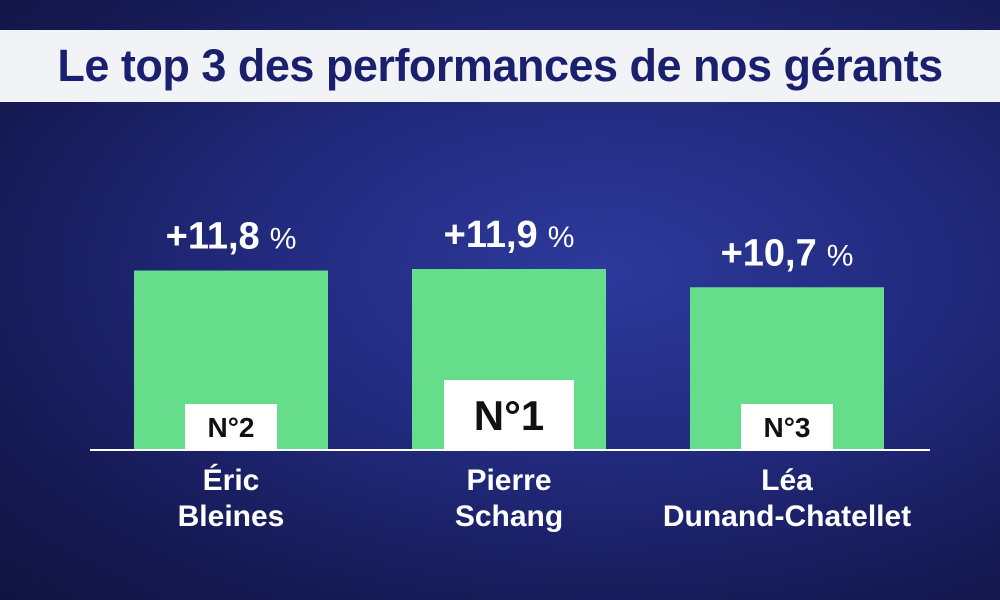 The height and width of the screenshot is (600, 1000). I want to click on rank-label-1: N°2, so click(231, 427).